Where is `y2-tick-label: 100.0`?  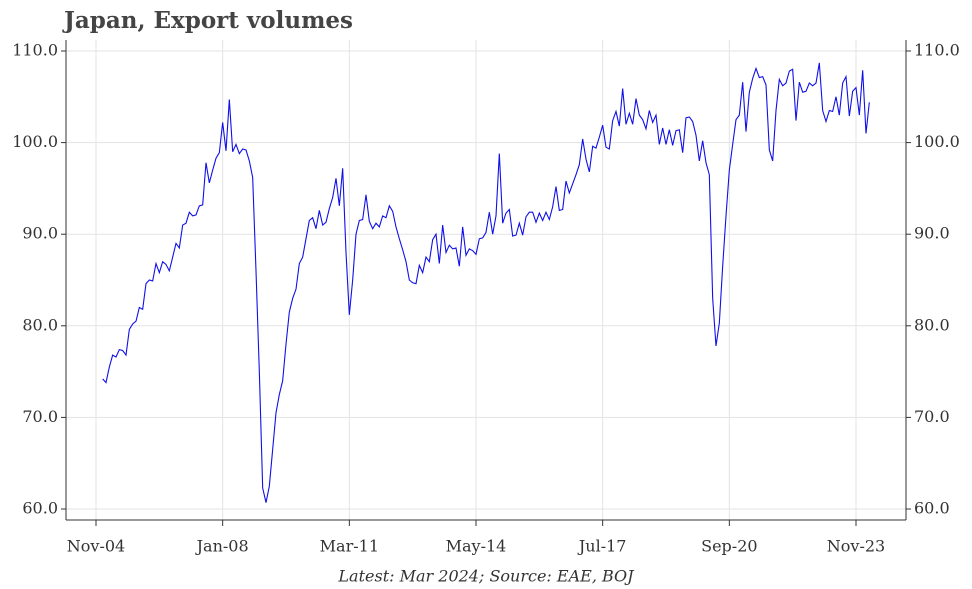 y2-tick-label: 100.0 is located at coordinates (937, 141).